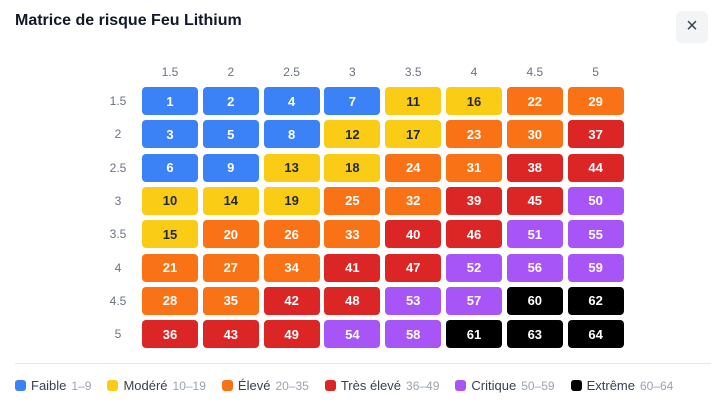 The height and width of the screenshot is (411, 726). Describe the element at coordinates (595, 300) in the screenshot. I see `risk-cell: 62` at that location.